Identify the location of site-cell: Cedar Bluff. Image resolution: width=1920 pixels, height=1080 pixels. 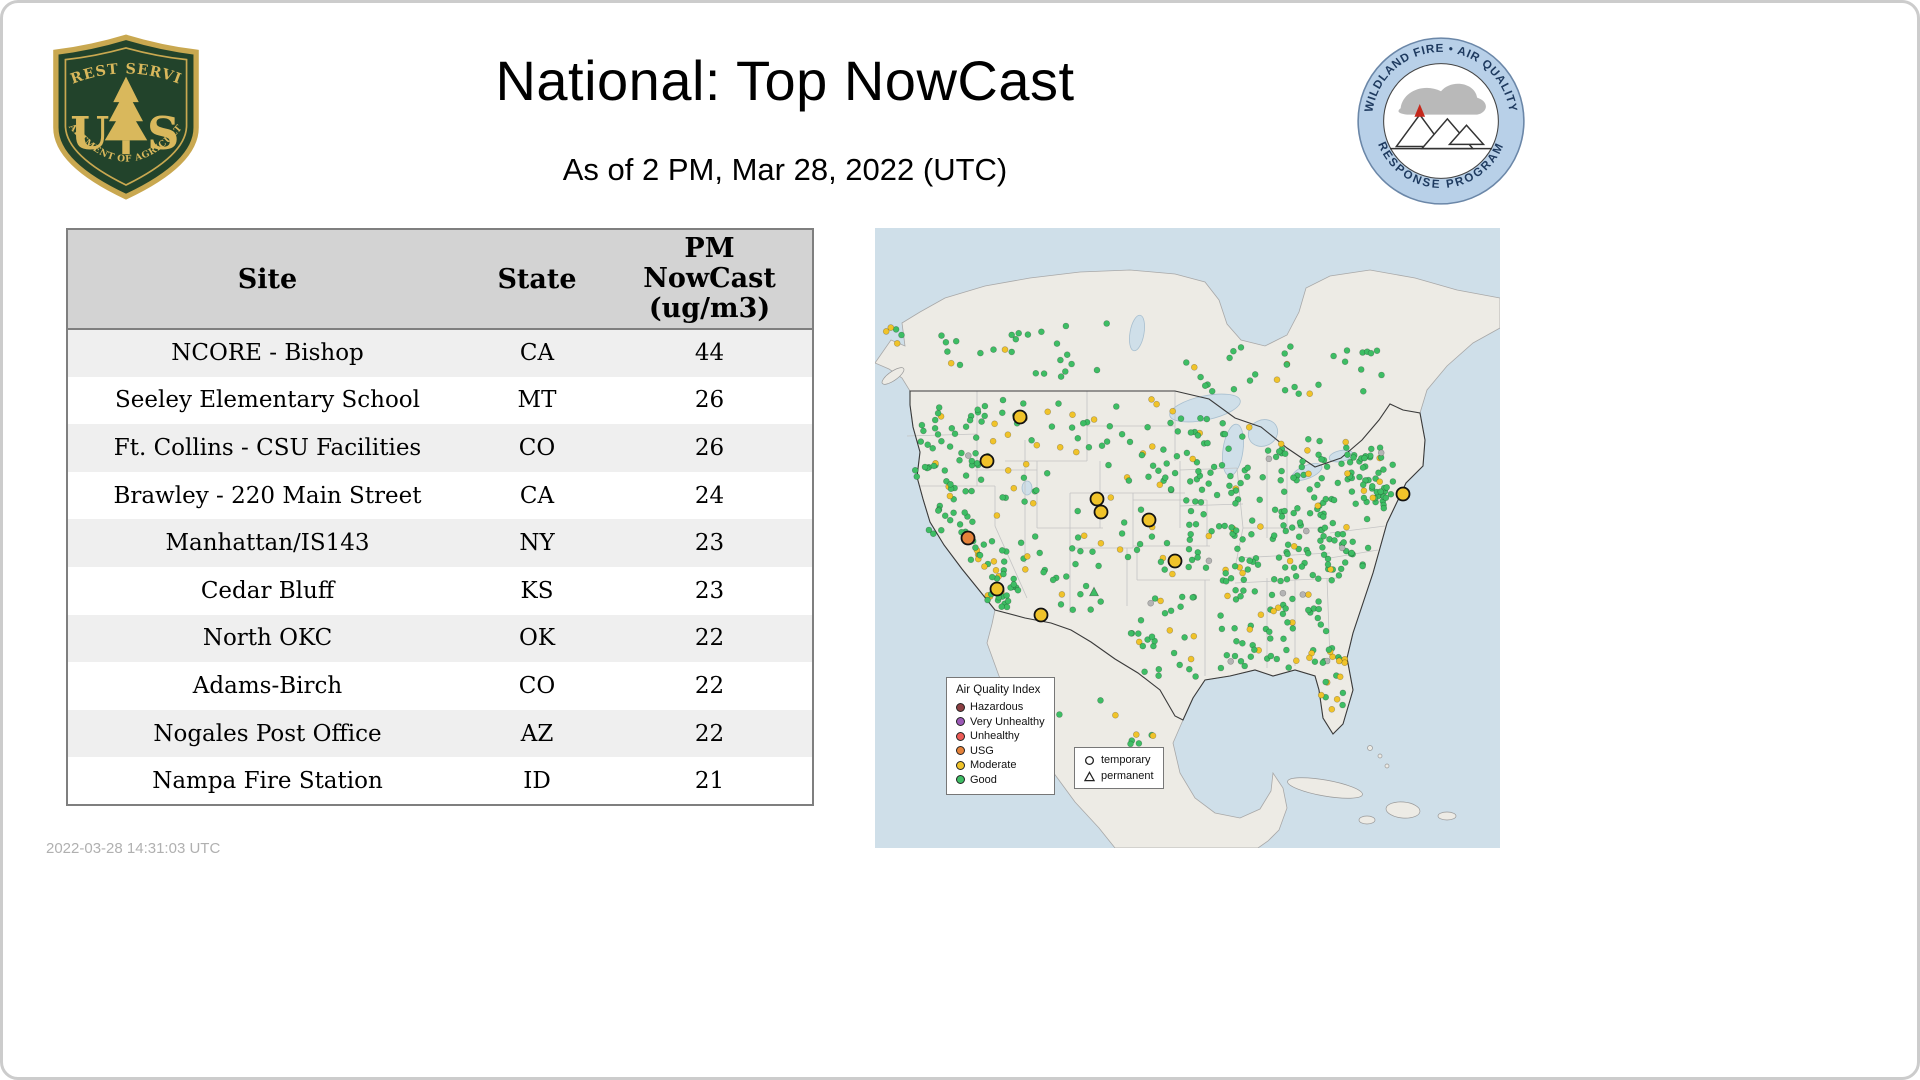
(267, 590).